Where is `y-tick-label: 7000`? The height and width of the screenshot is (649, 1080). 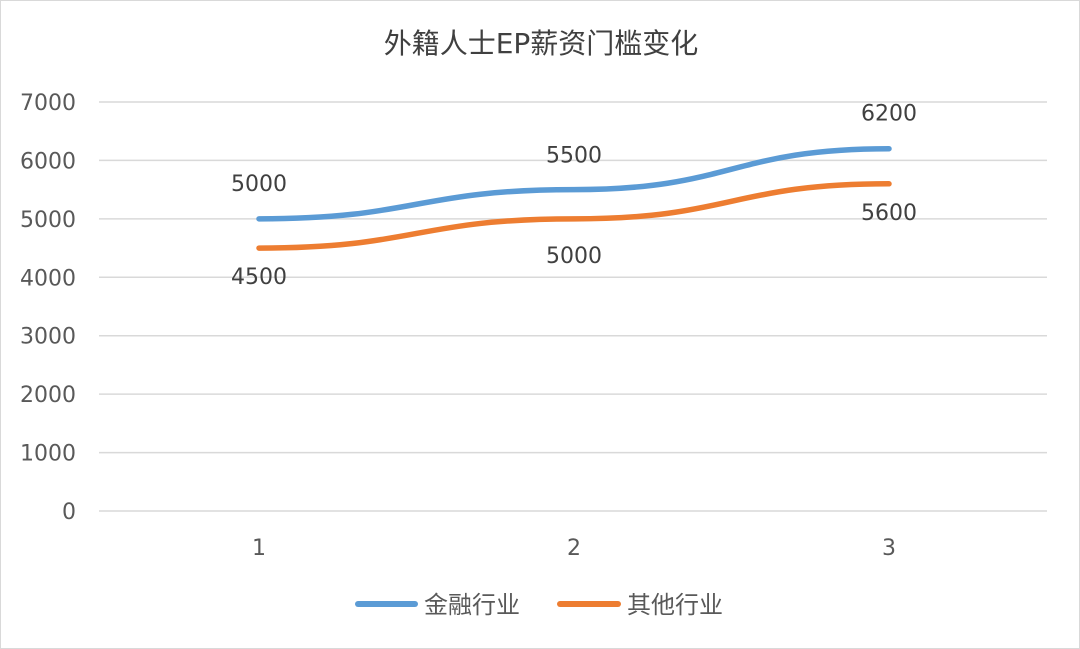 y-tick-label: 7000 is located at coordinates (48, 103).